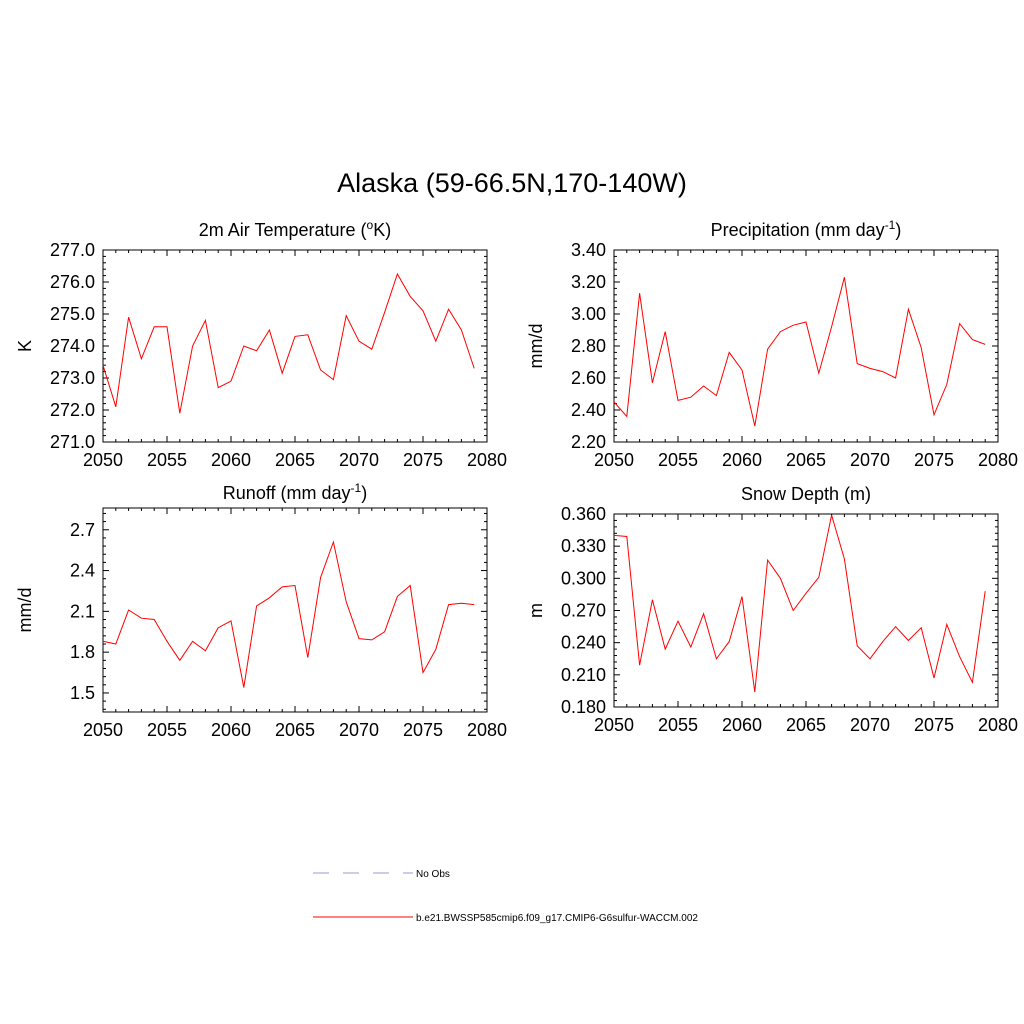 The height and width of the screenshot is (1024, 1024). Describe the element at coordinates (588, 410) in the screenshot. I see `y-tick-label: 2.40` at that location.